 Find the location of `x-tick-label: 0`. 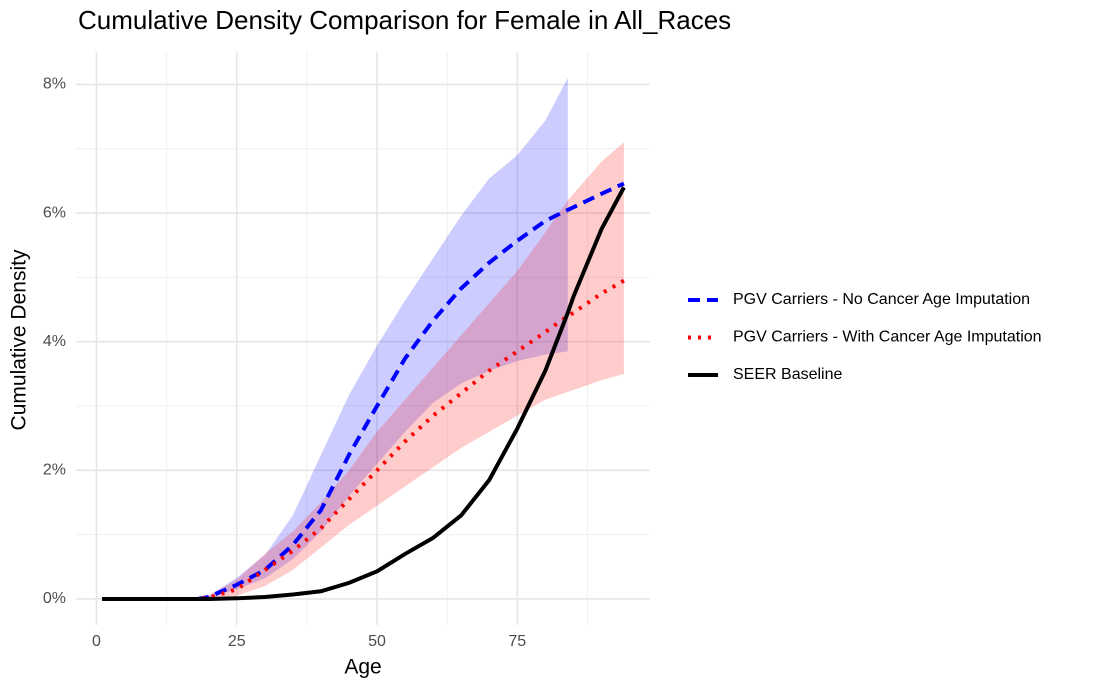

x-tick-label: 0 is located at coordinates (96, 641).